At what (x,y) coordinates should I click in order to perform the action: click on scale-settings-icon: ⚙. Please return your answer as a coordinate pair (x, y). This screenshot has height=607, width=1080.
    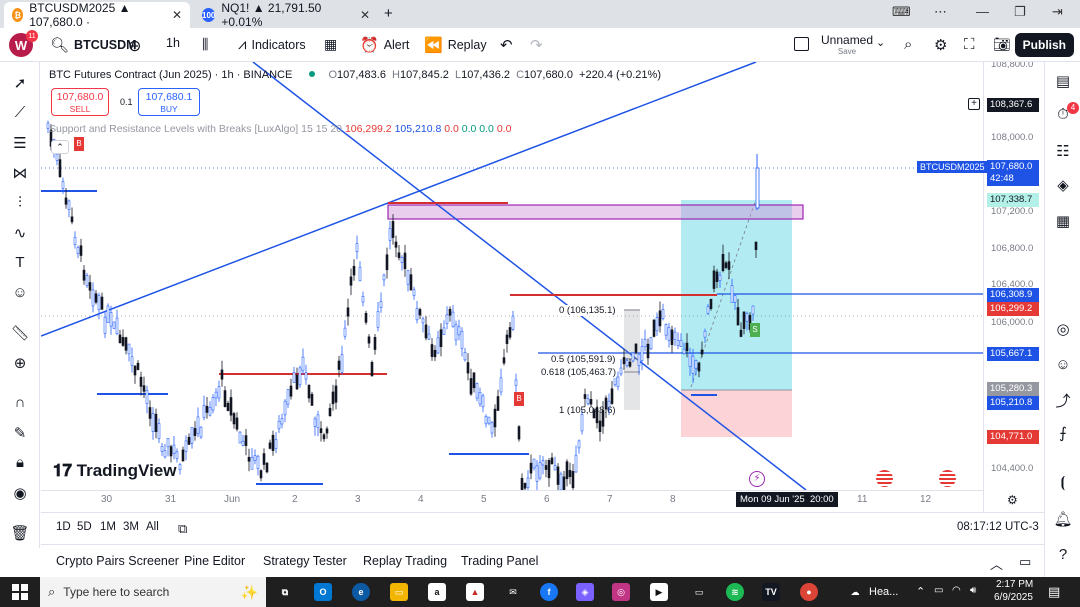
    Looking at the image, I should click on (1012, 500).